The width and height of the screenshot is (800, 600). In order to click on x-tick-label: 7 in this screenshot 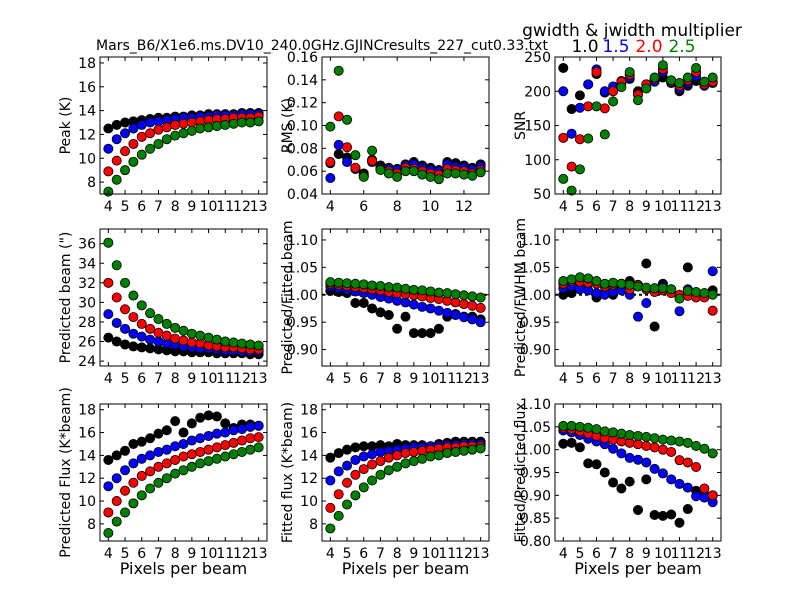, I will do `click(613, 207)`.